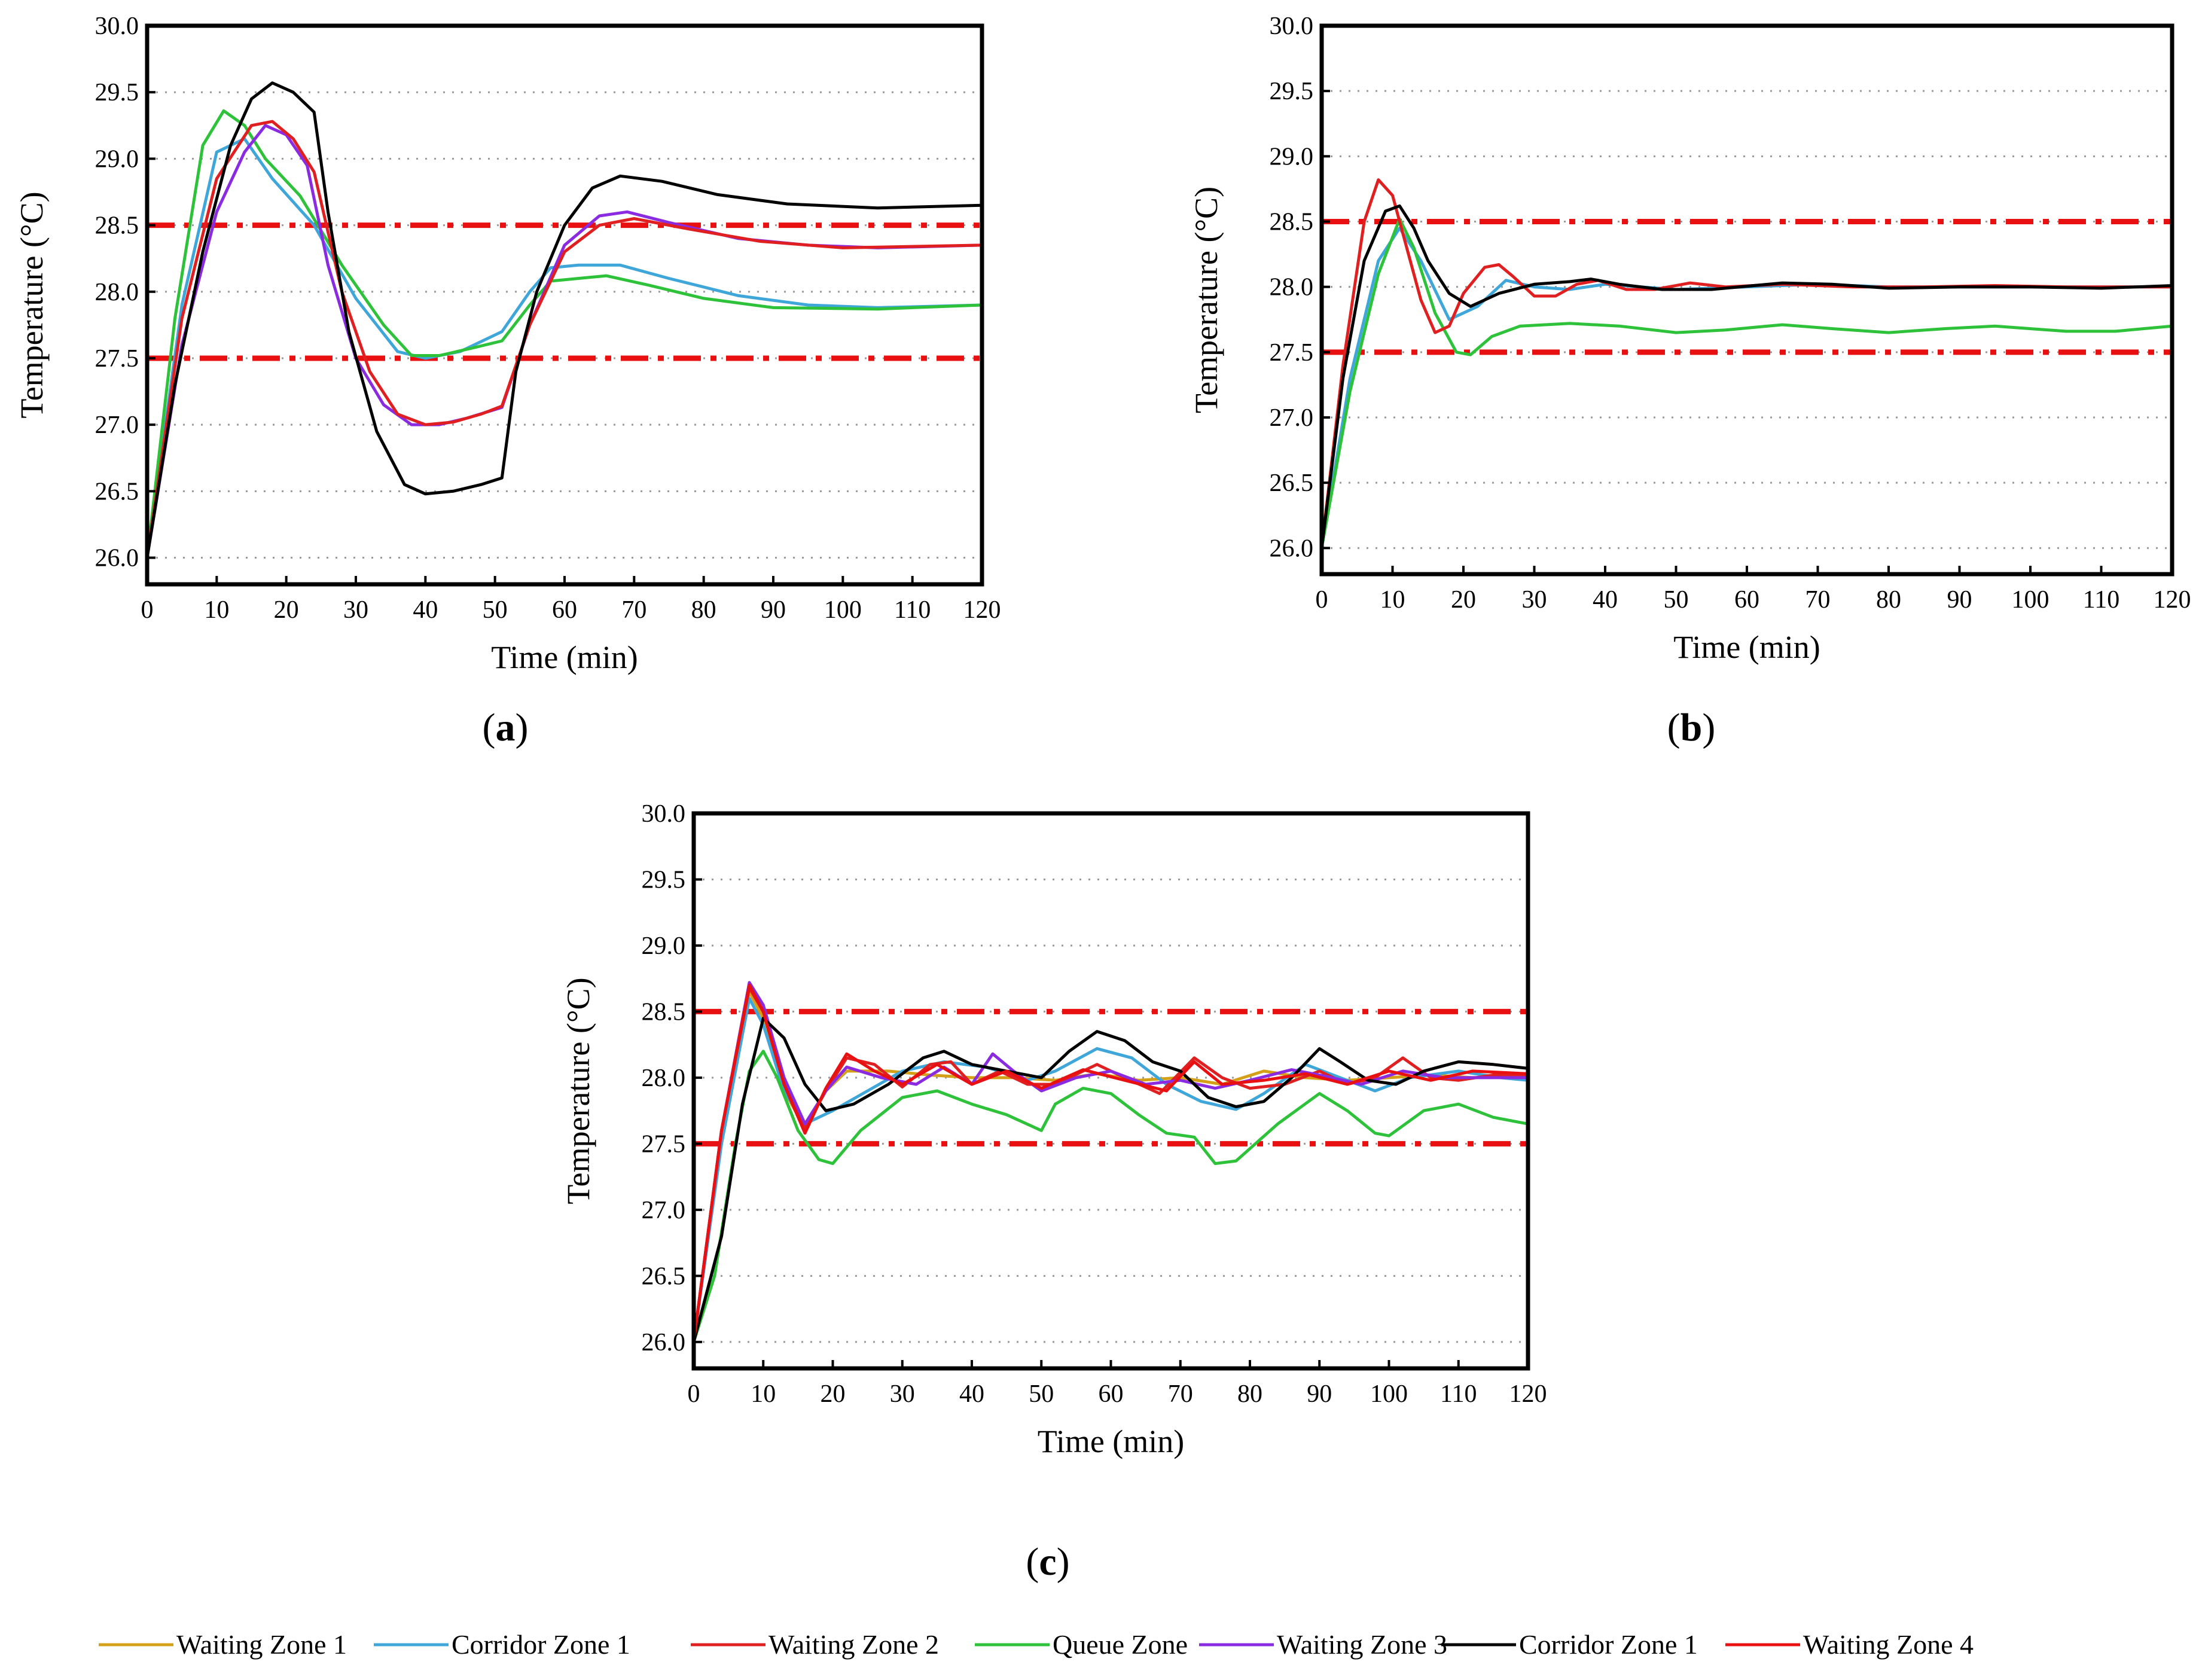  I want to click on legend-item-cz1b: Corridor Zone 1, so click(1569, 1644).